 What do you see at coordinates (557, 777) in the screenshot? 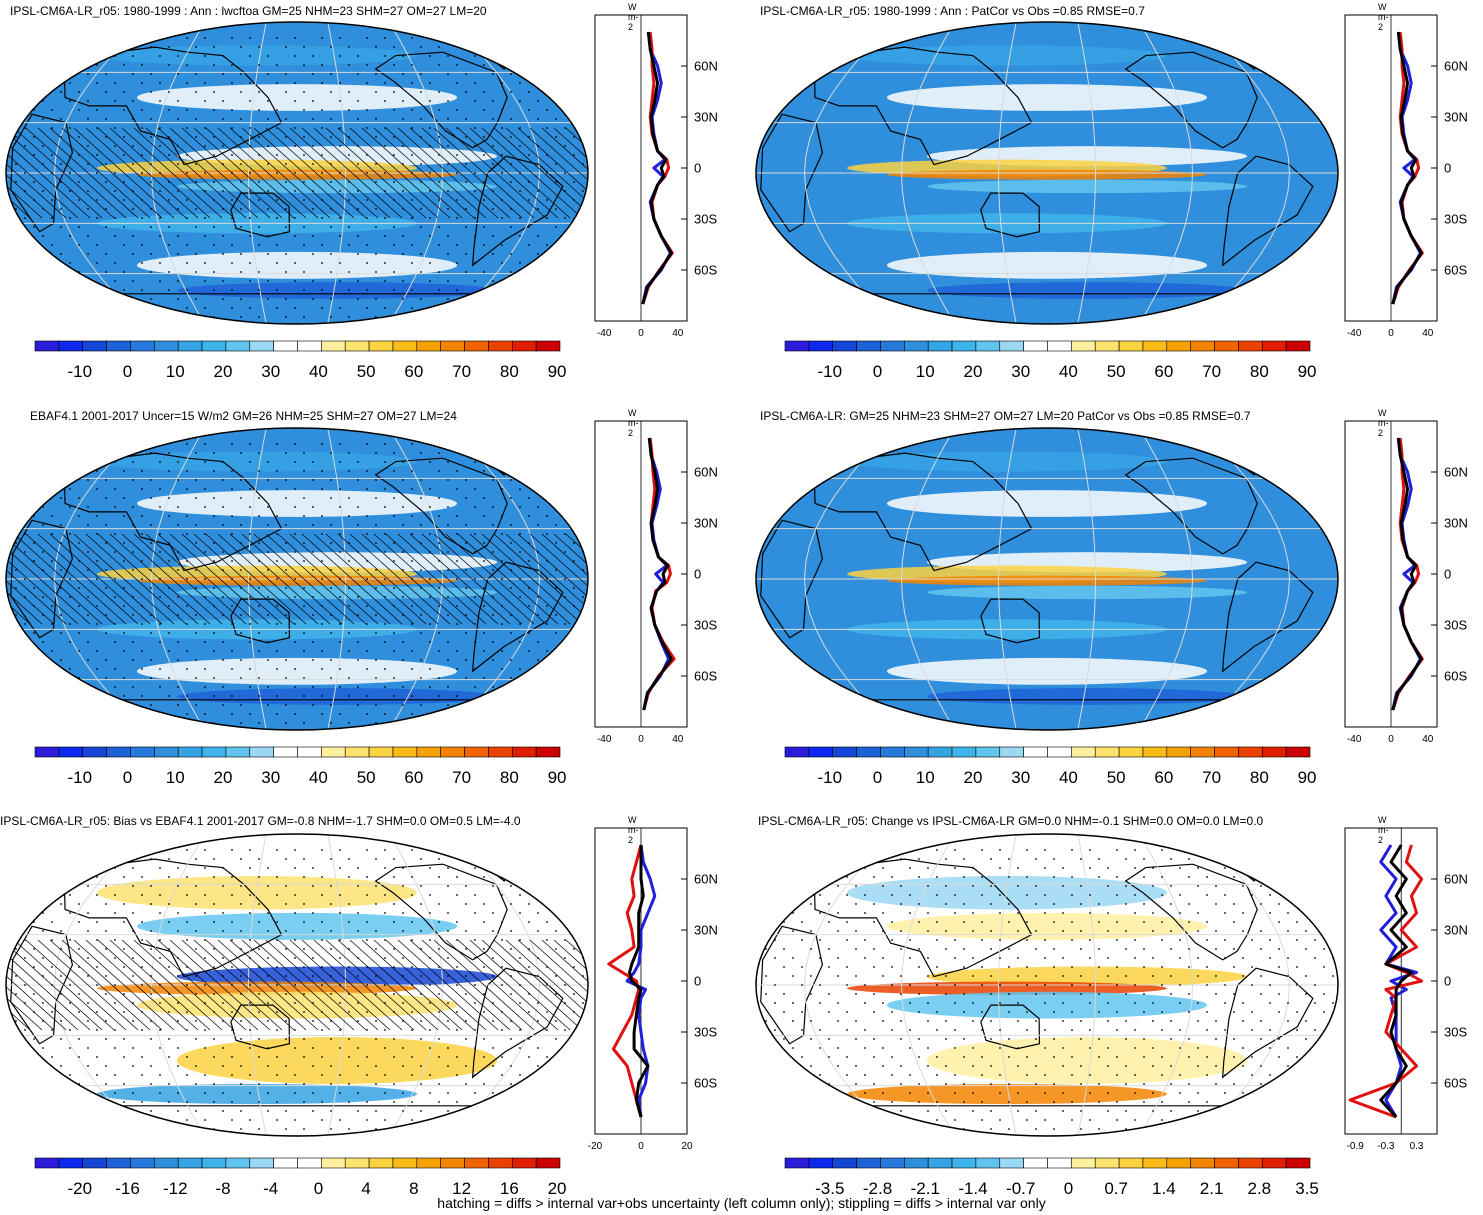
I see `colorbar-tick-label: 90` at bounding box center [557, 777].